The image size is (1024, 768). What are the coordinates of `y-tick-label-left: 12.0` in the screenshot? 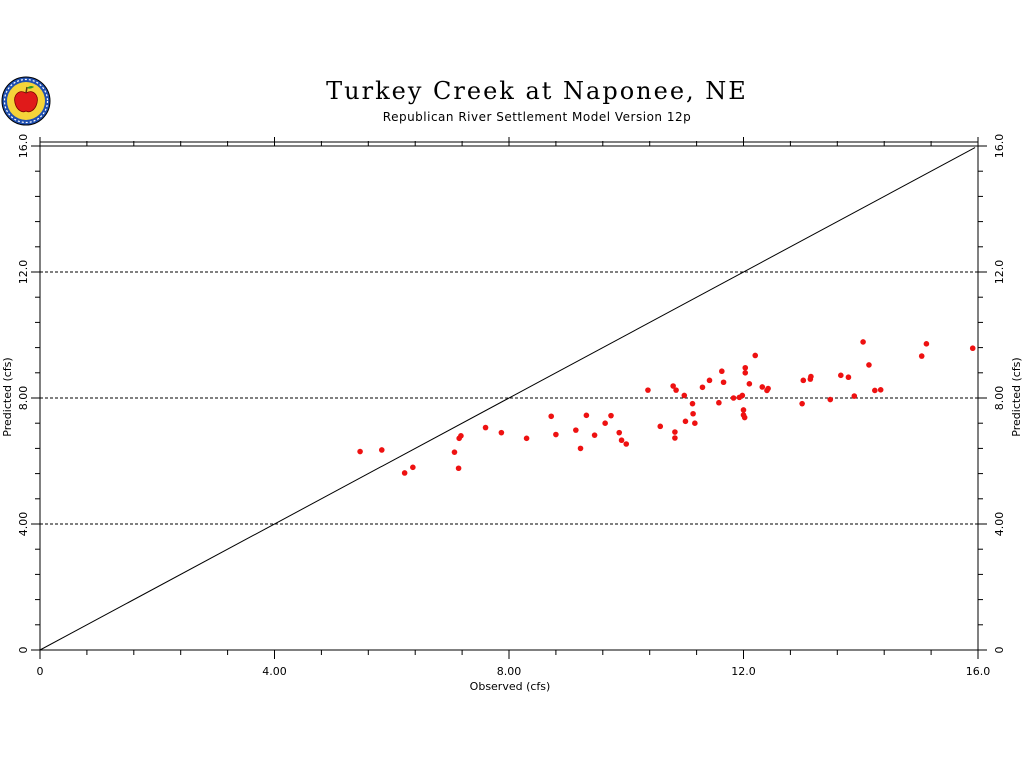 It's located at (23, 272).